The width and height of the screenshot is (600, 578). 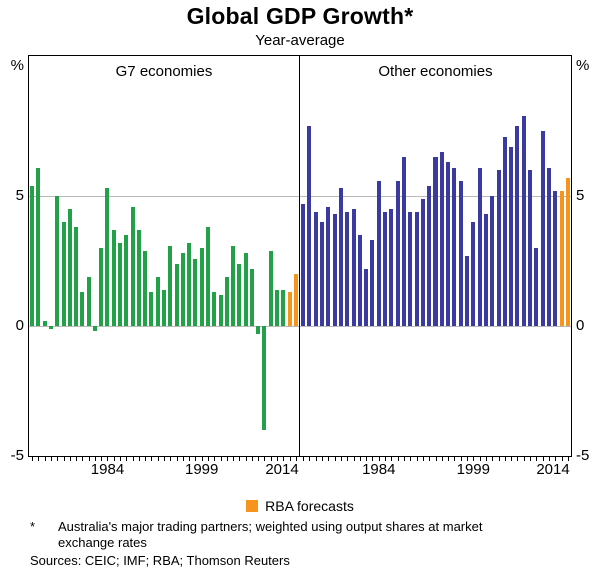 I want to click on y-axis-label-left-0: 0, so click(x=19, y=326).